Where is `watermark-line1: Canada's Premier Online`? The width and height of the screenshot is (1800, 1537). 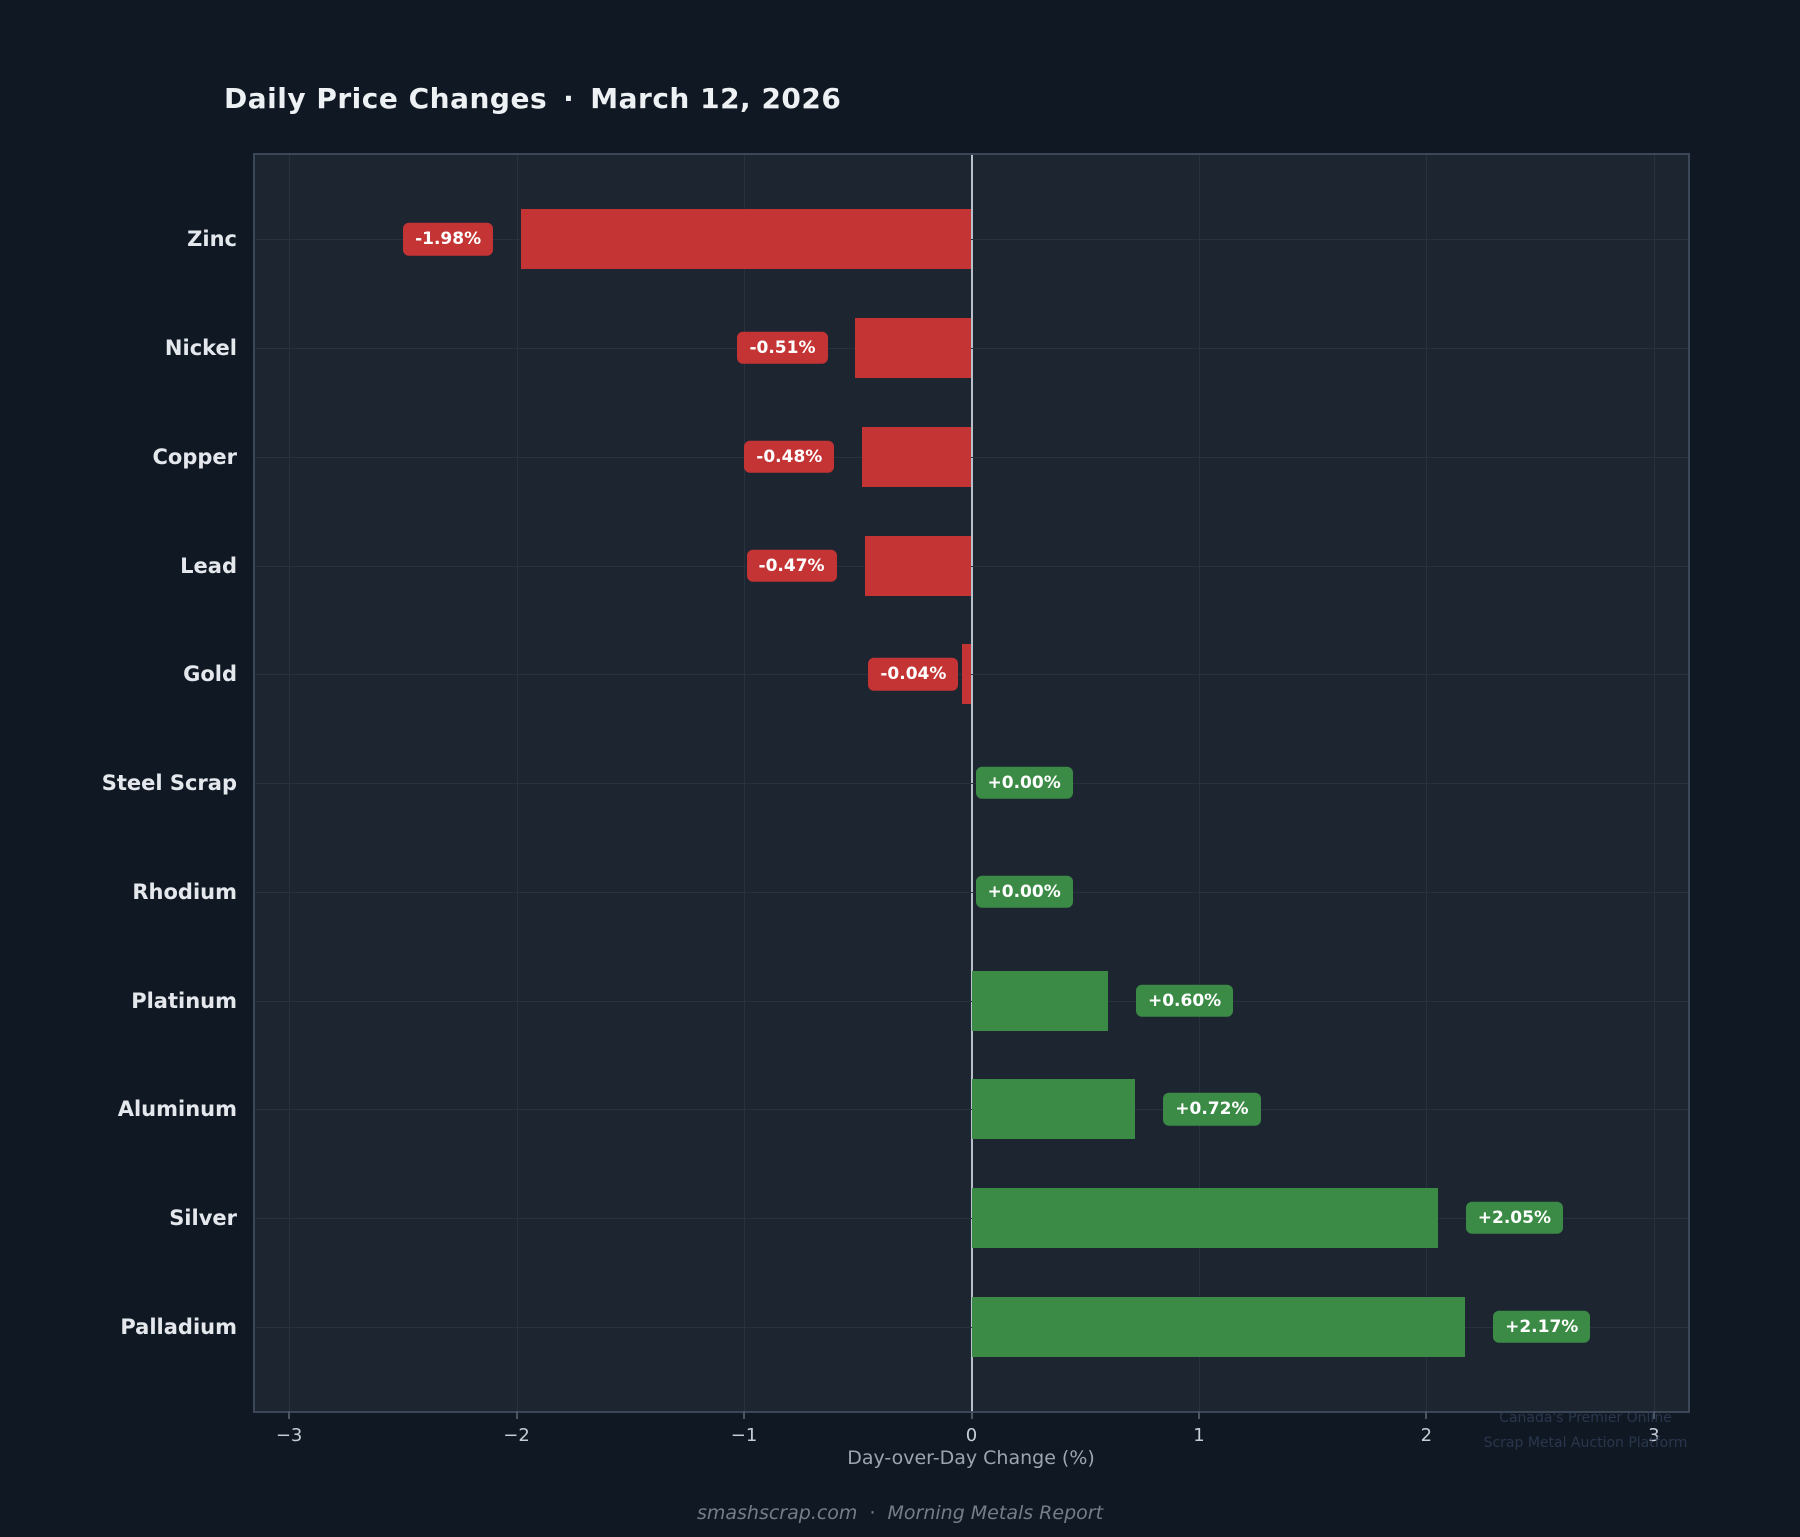
watermark-line1: Canada's Premier Online is located at coordinates (1585, 1418).